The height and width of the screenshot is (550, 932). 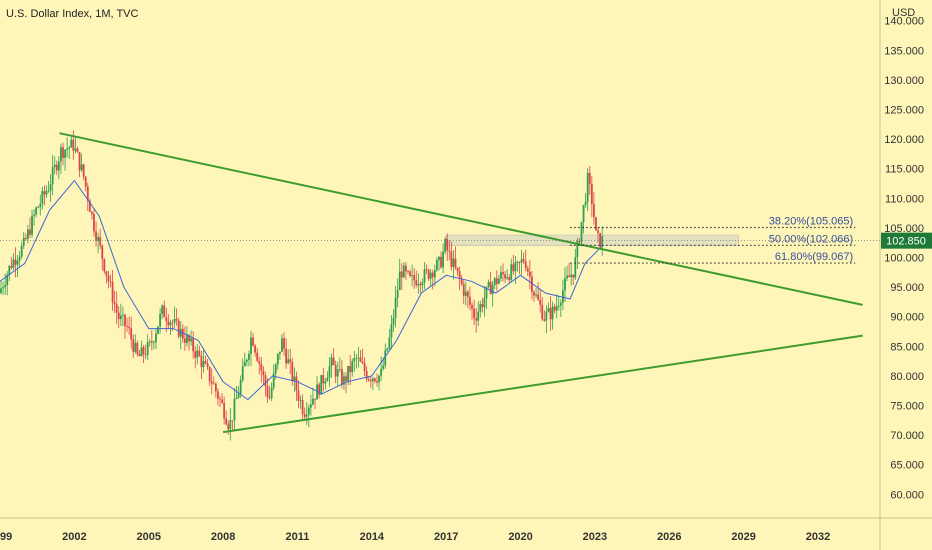 I want to click on y-tick-label: 110.000, so click(x=904, y=199).